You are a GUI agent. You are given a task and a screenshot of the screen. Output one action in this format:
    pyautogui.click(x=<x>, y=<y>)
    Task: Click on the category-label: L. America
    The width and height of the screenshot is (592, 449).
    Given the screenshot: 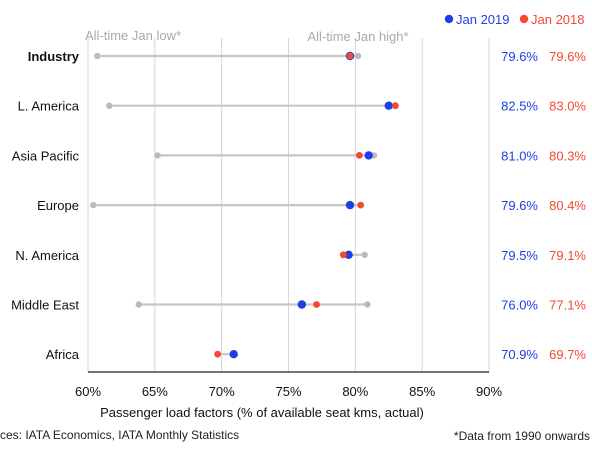 What is the action you would take?
    pyautogui.click(x=49, y=106)
    